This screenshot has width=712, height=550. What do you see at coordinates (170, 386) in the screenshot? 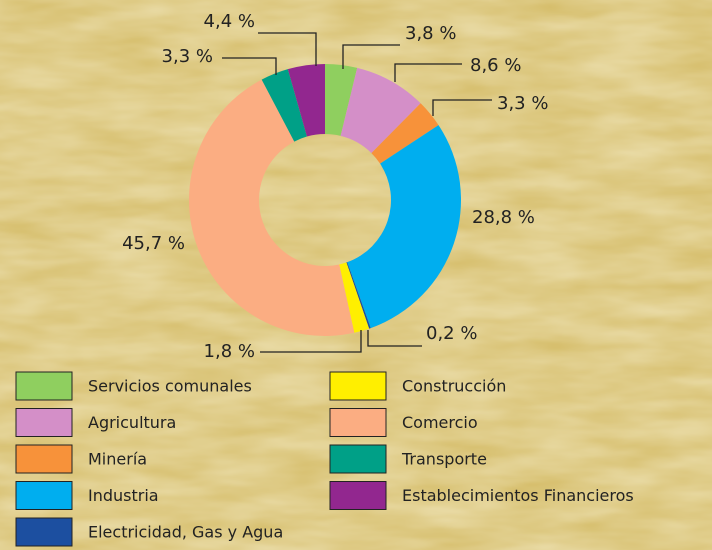
I see `legend-label: Servicios comunales` at bounding box center [170, 386].